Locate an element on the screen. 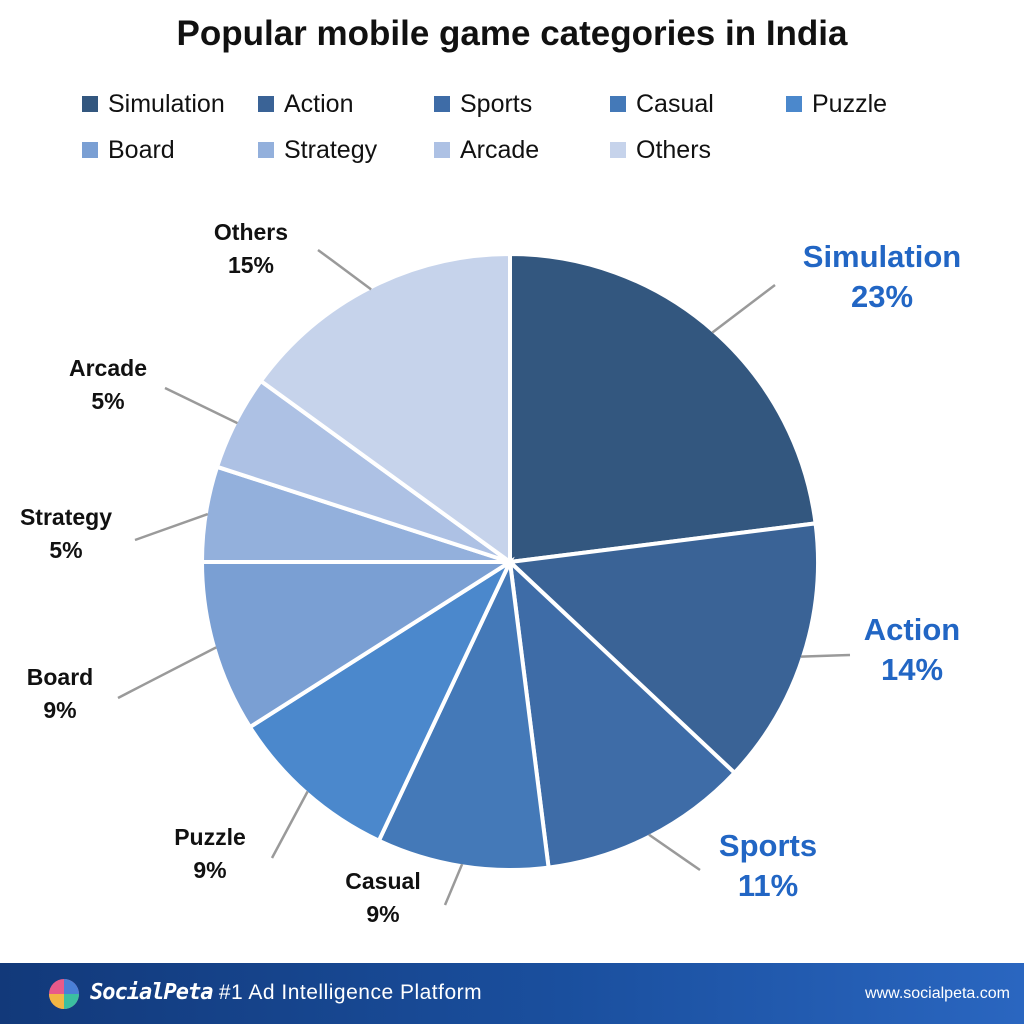 The width and height of the screenshot is (1024, 1024). legend-label-board: Board is located at coordinates (141, 149).